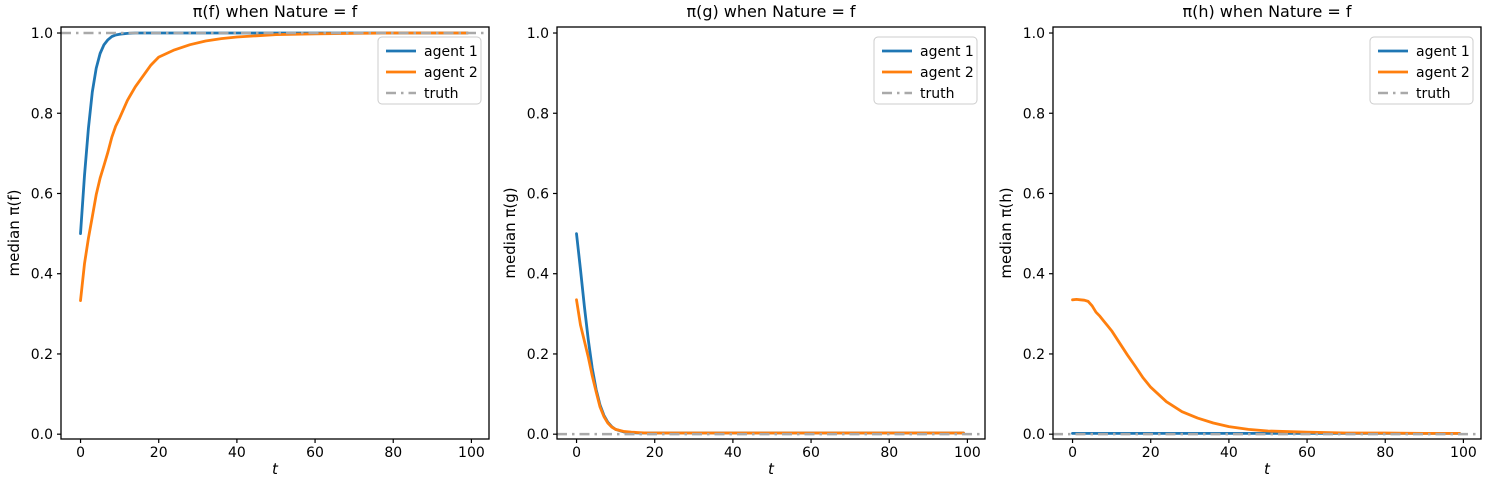  What do you see at coordinates (275, 11) in the screenshot?
I see `panel-title: π(f) when Nature = f` at bounding box center [275, 11].